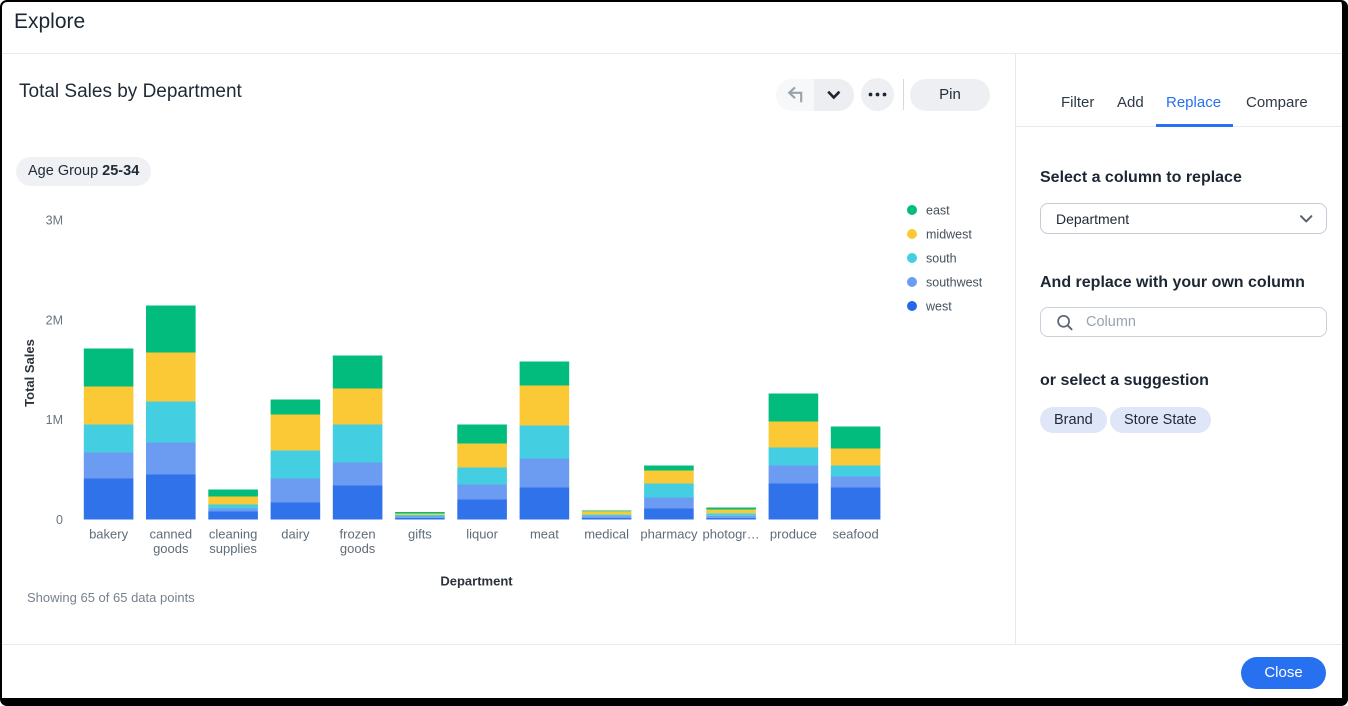 The image size is (1348, 706). What do you see at coordinates (938, 211) in the screenshot?
I see `svg-text: east` at bounding box center [938, 211].